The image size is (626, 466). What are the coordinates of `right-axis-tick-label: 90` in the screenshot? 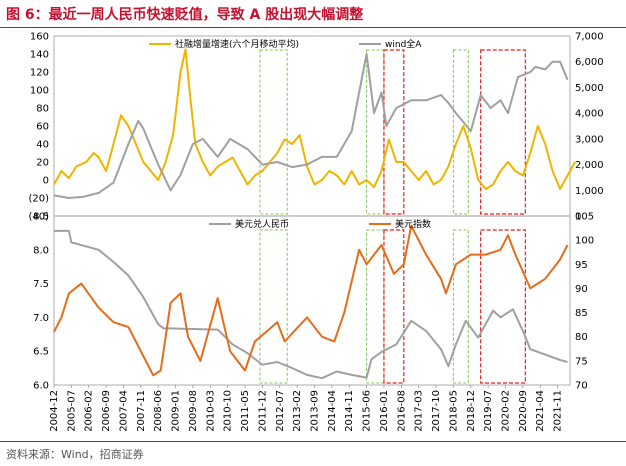 It's located at (581, 289).